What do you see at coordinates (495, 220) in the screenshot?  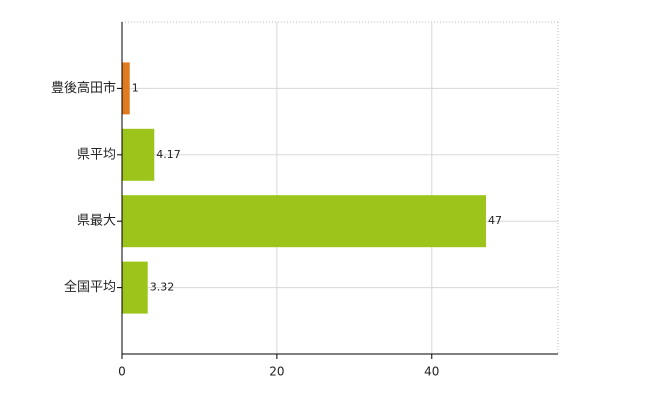 I see `data-label: 47` at bounding box center [495, 220].